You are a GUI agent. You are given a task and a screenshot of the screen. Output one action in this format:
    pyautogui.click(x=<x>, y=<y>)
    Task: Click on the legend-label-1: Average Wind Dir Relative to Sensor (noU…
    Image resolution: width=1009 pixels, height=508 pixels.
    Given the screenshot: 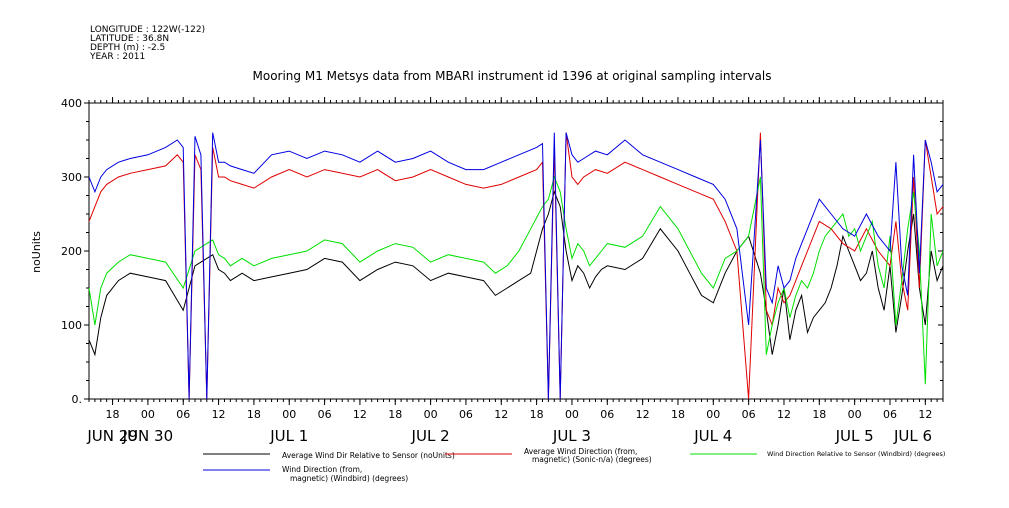 What is the action you would take?
    pyautogui.click(x=368, y=455)
    